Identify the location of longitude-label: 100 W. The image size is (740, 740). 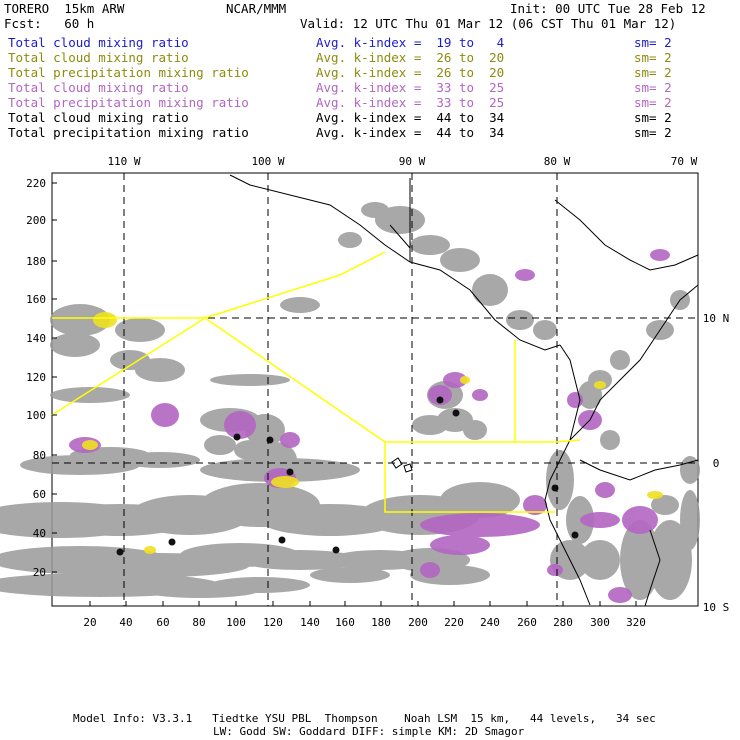
(267, 161).